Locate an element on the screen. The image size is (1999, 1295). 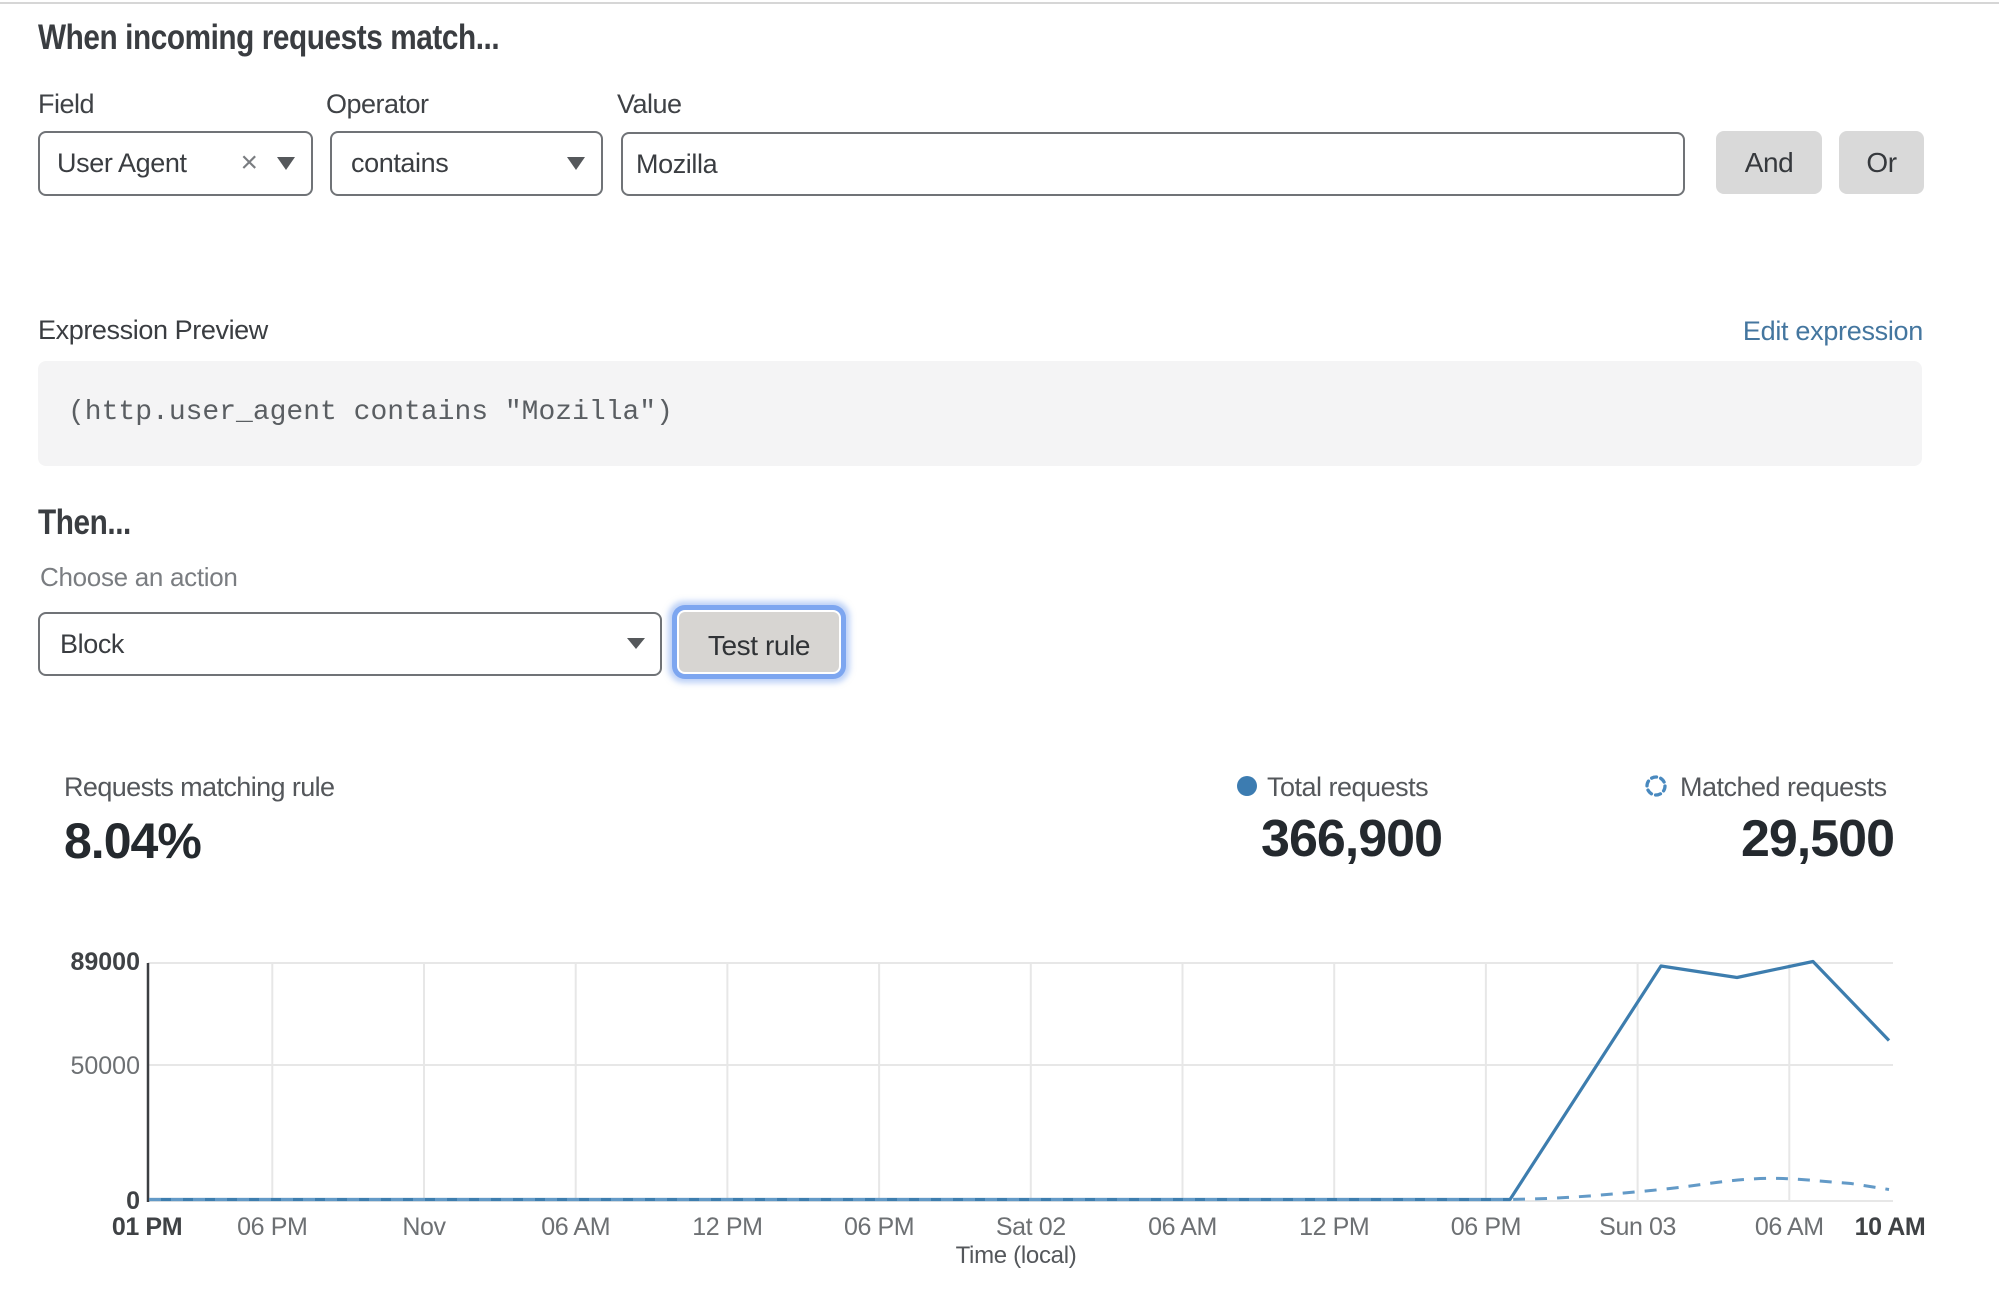
svg-text: Sat 02 is located at coordinates (1031, 1227).